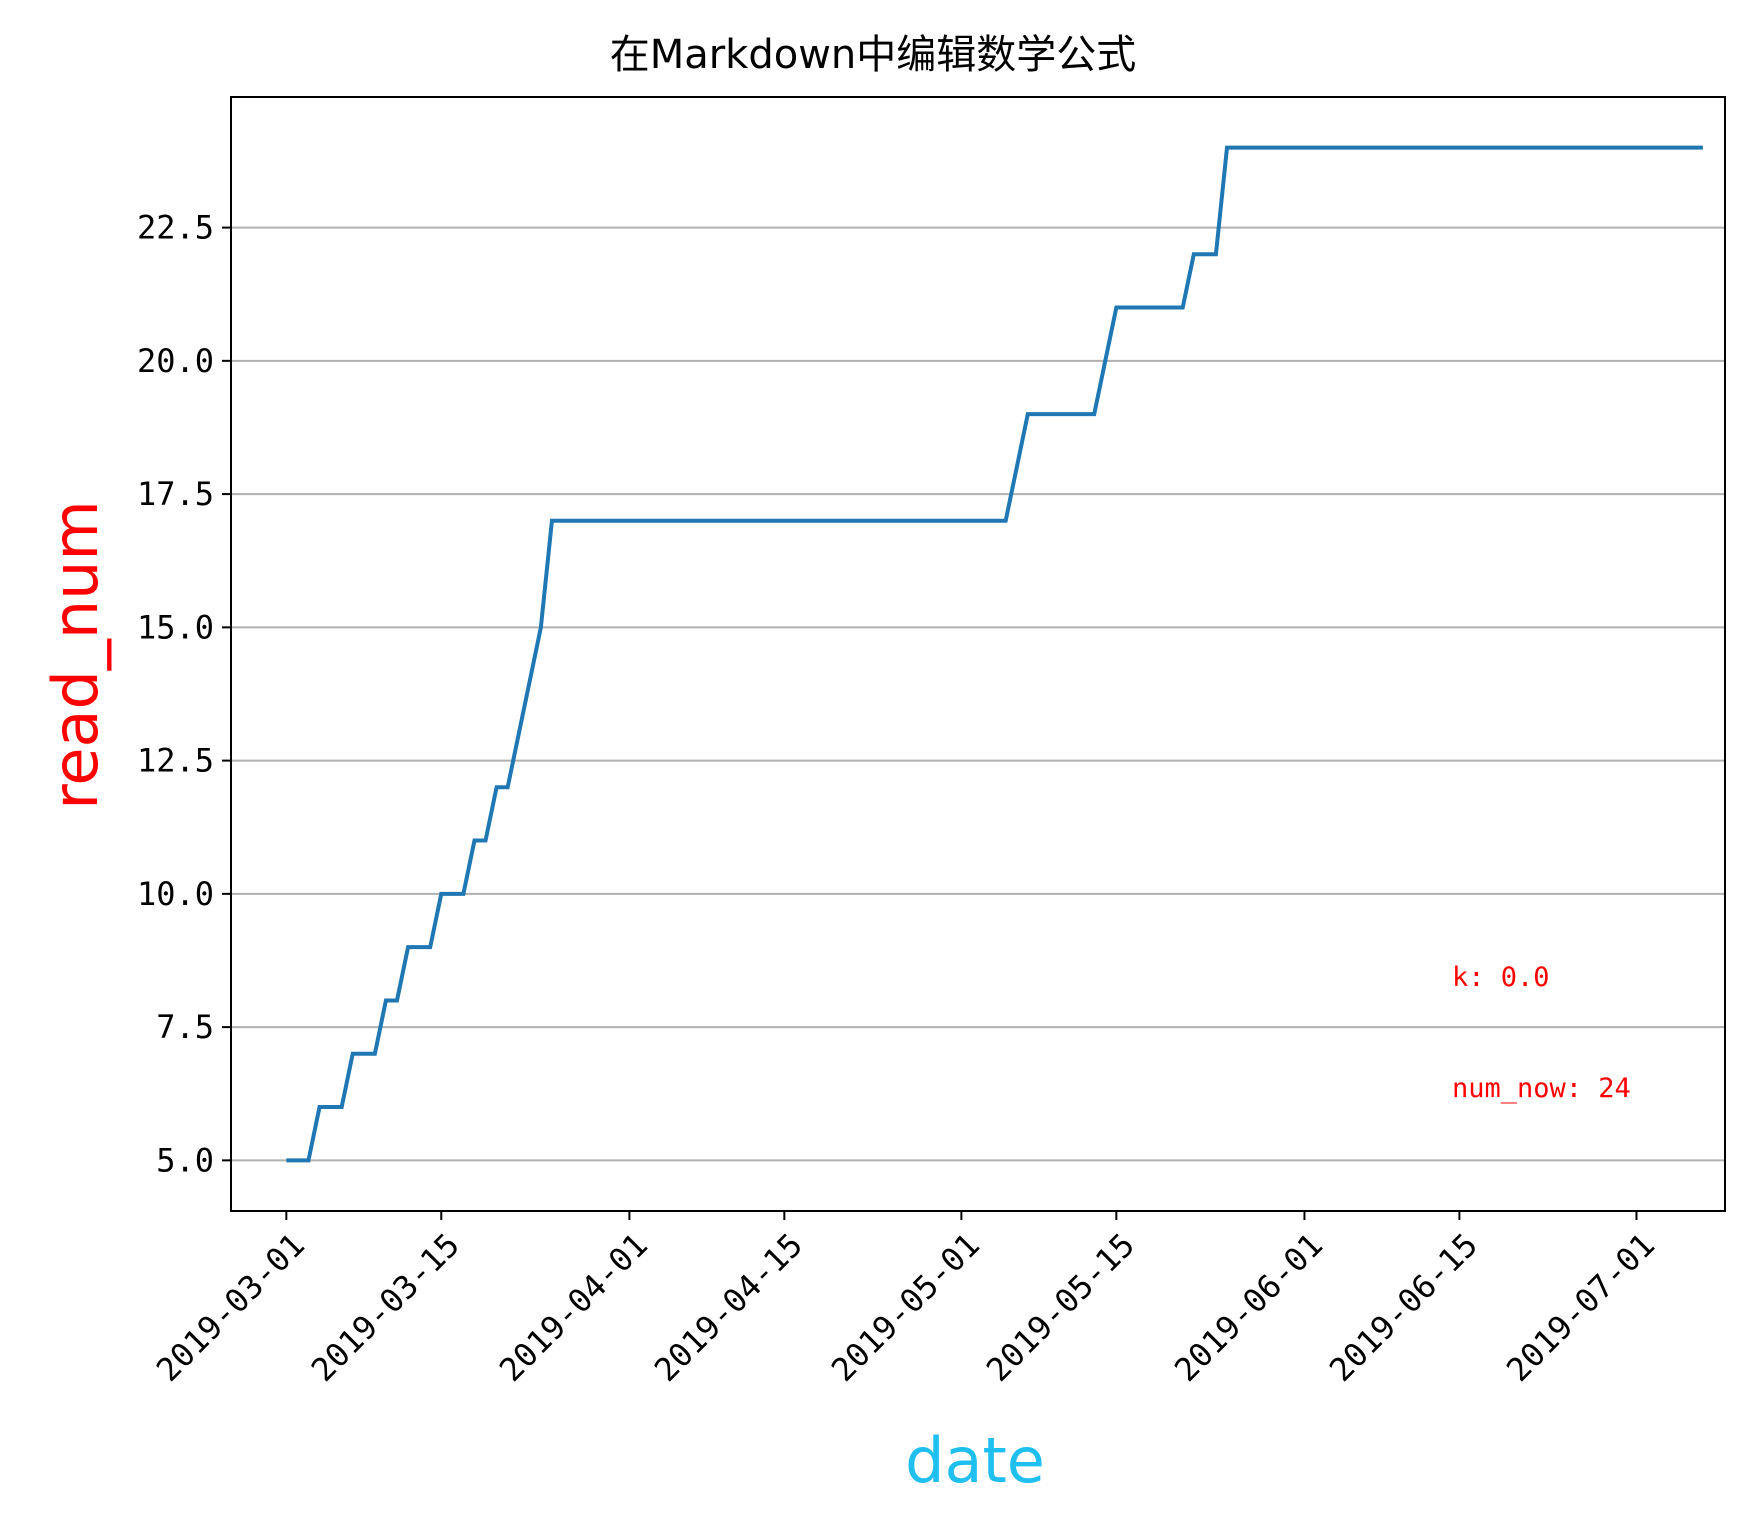 Image resolution: width=1746 pixels, height=1521 pixels. What do you see at coordinates (175, 894) in the screenshot?
I see `y-tick-label: 10.0` at bounding box center [175, 894].